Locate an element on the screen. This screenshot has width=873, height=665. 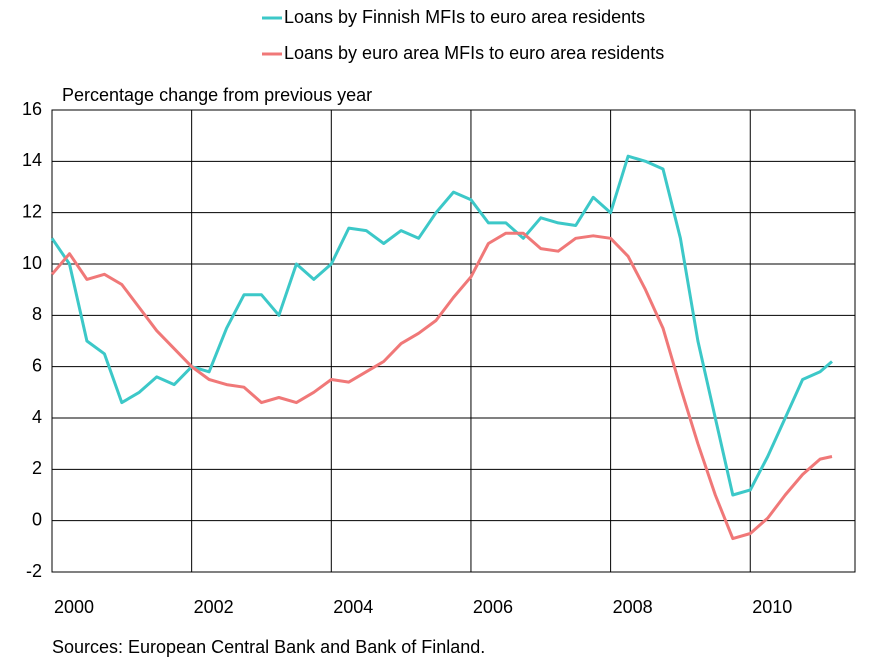
y-tick-label: 4 is located at coordinates (37, 417).